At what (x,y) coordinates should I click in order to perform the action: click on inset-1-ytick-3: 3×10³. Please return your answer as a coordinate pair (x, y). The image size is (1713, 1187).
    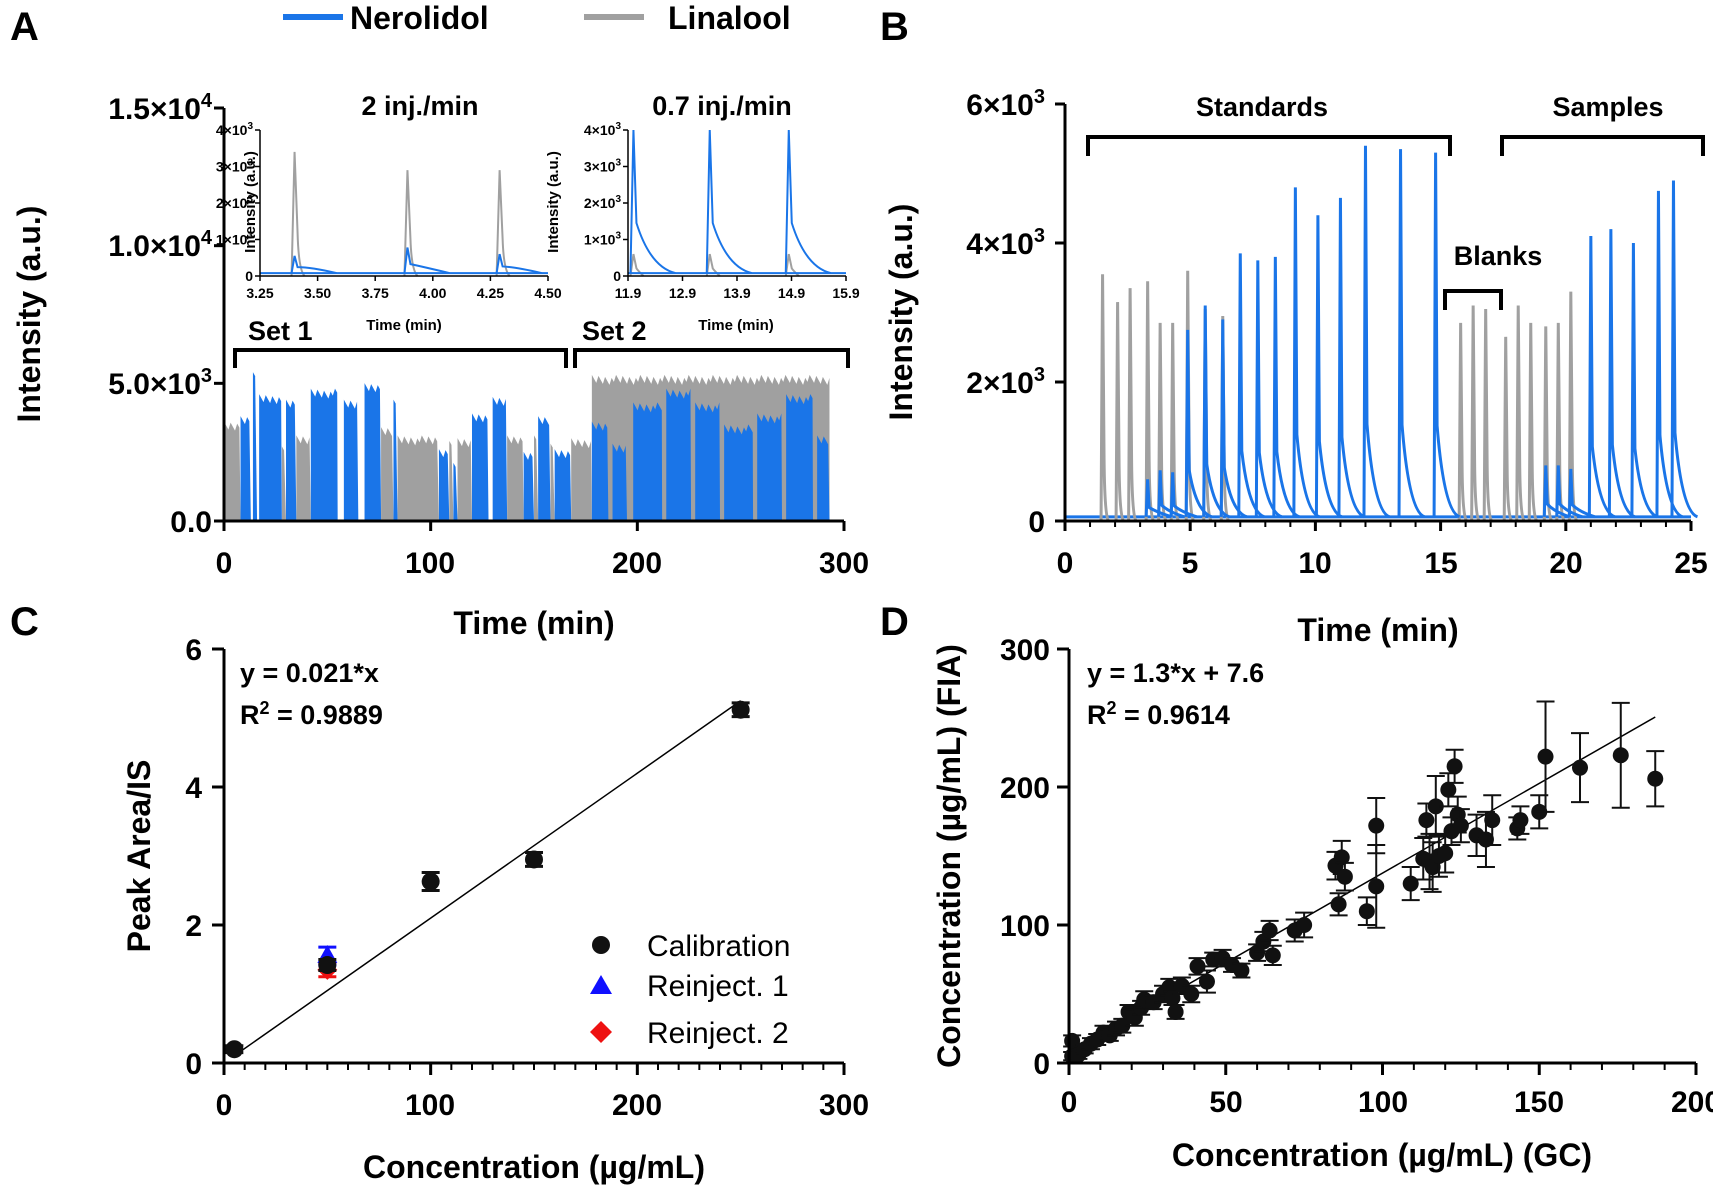
    Looking at the image, I should click on (235, 166).